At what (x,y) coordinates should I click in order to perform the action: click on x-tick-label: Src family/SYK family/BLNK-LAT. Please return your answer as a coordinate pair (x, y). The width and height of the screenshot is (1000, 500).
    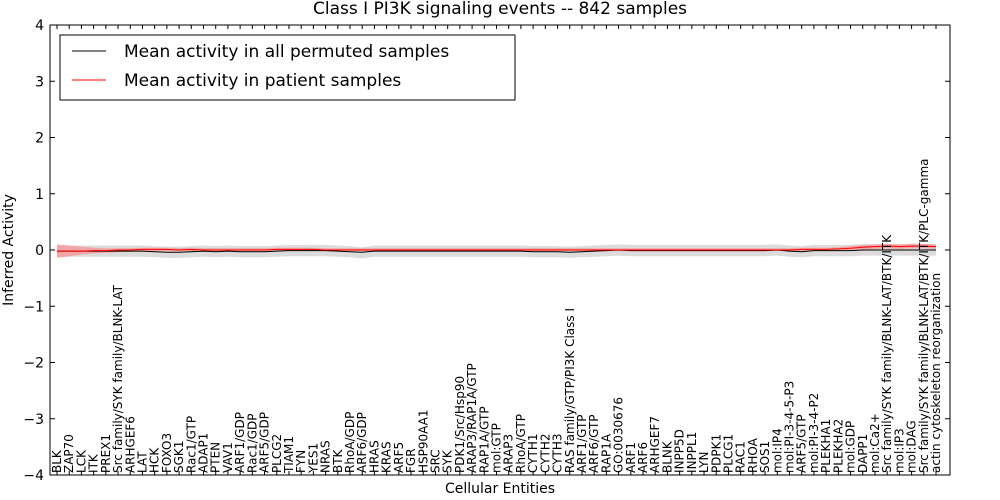
    Looking at the image, I should click on (118, 378).